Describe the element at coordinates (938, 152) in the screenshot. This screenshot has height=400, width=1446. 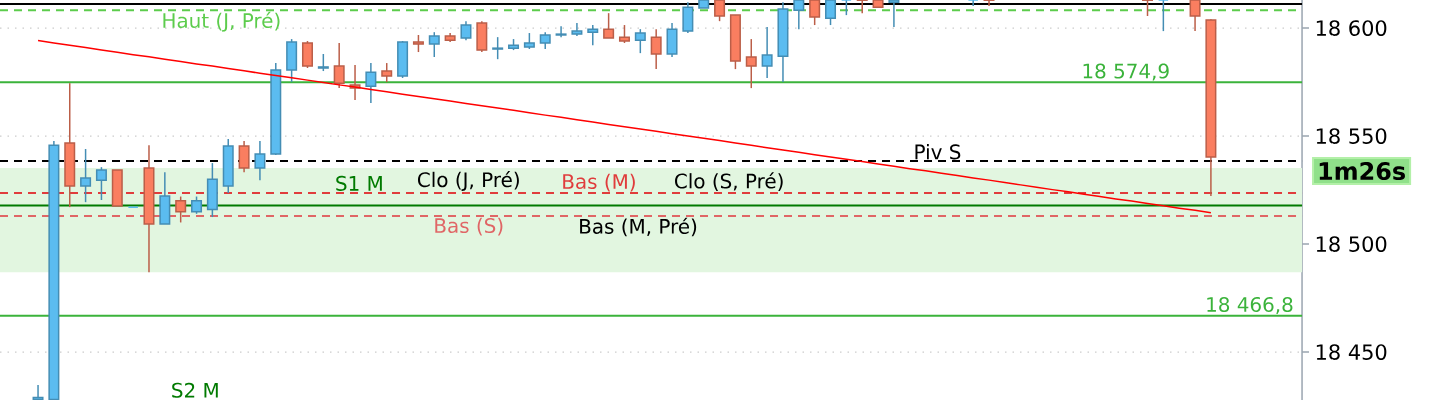
I see `ref-line-label: Piv S` at that location.